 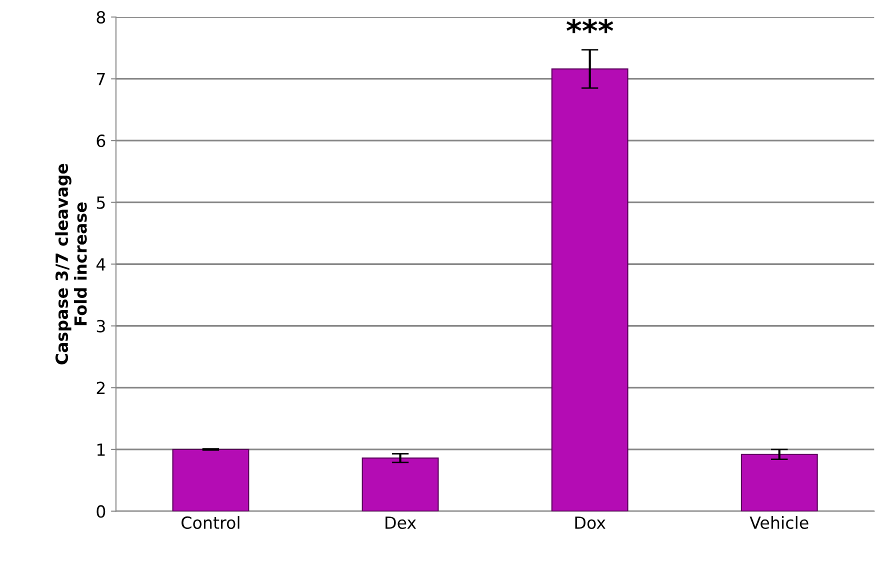 What do you see at coordinates (100, 326) in the screenshot?
I see `y-tick-label: 3` at bounding box center [100, 326].